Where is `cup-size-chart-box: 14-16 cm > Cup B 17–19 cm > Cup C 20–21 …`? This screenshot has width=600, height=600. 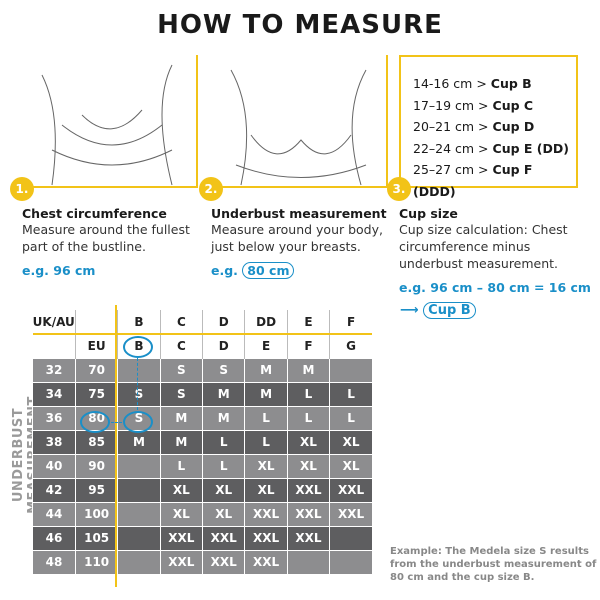 cup-size-chart-box: 14-16 cm > Cup B 17–19 cm > Cup C 20–21 … is located at coordinates (488, 127).